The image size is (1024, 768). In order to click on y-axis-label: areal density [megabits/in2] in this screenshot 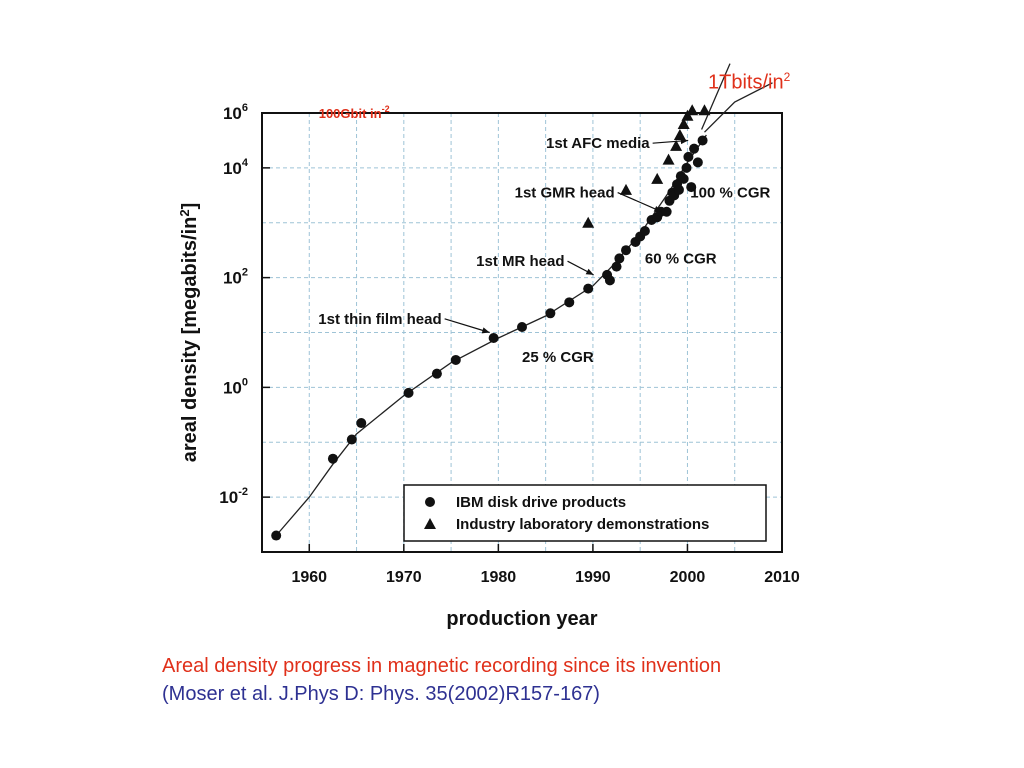, I will do `click(189, 333)`.